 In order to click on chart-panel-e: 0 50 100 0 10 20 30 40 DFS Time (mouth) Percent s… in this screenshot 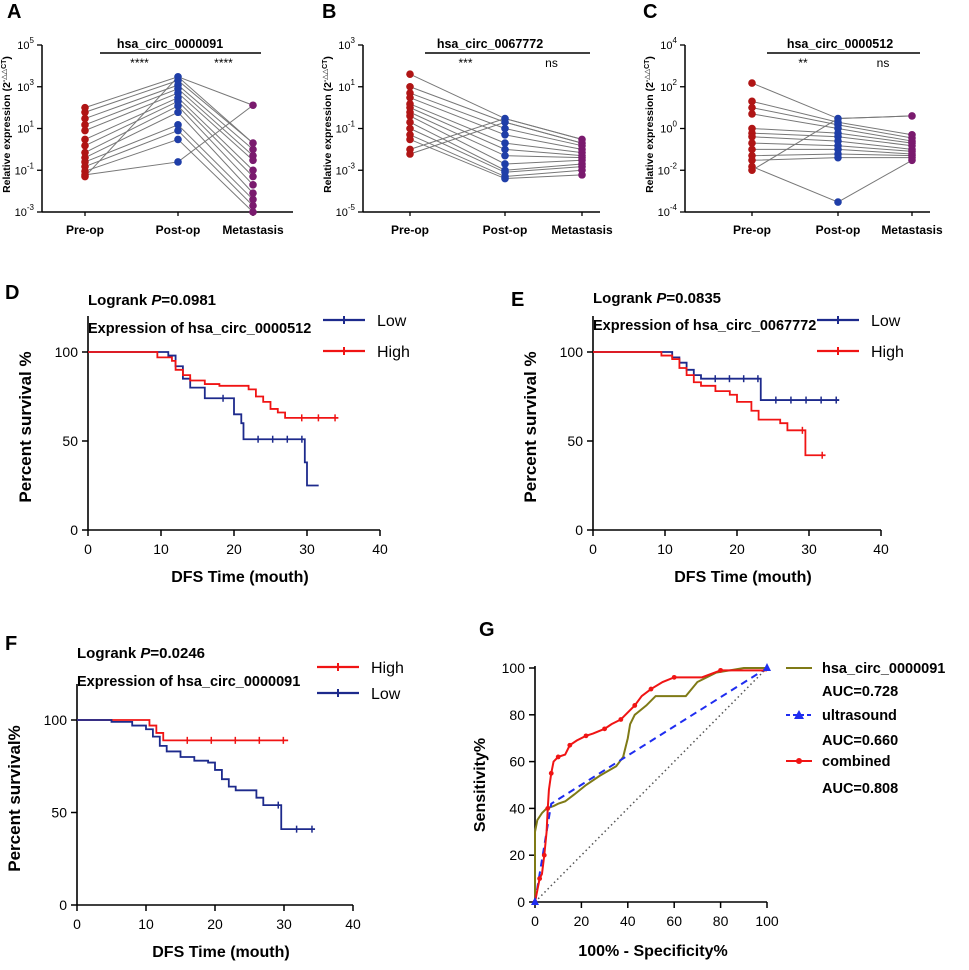, I will do `click(712, 438)`.